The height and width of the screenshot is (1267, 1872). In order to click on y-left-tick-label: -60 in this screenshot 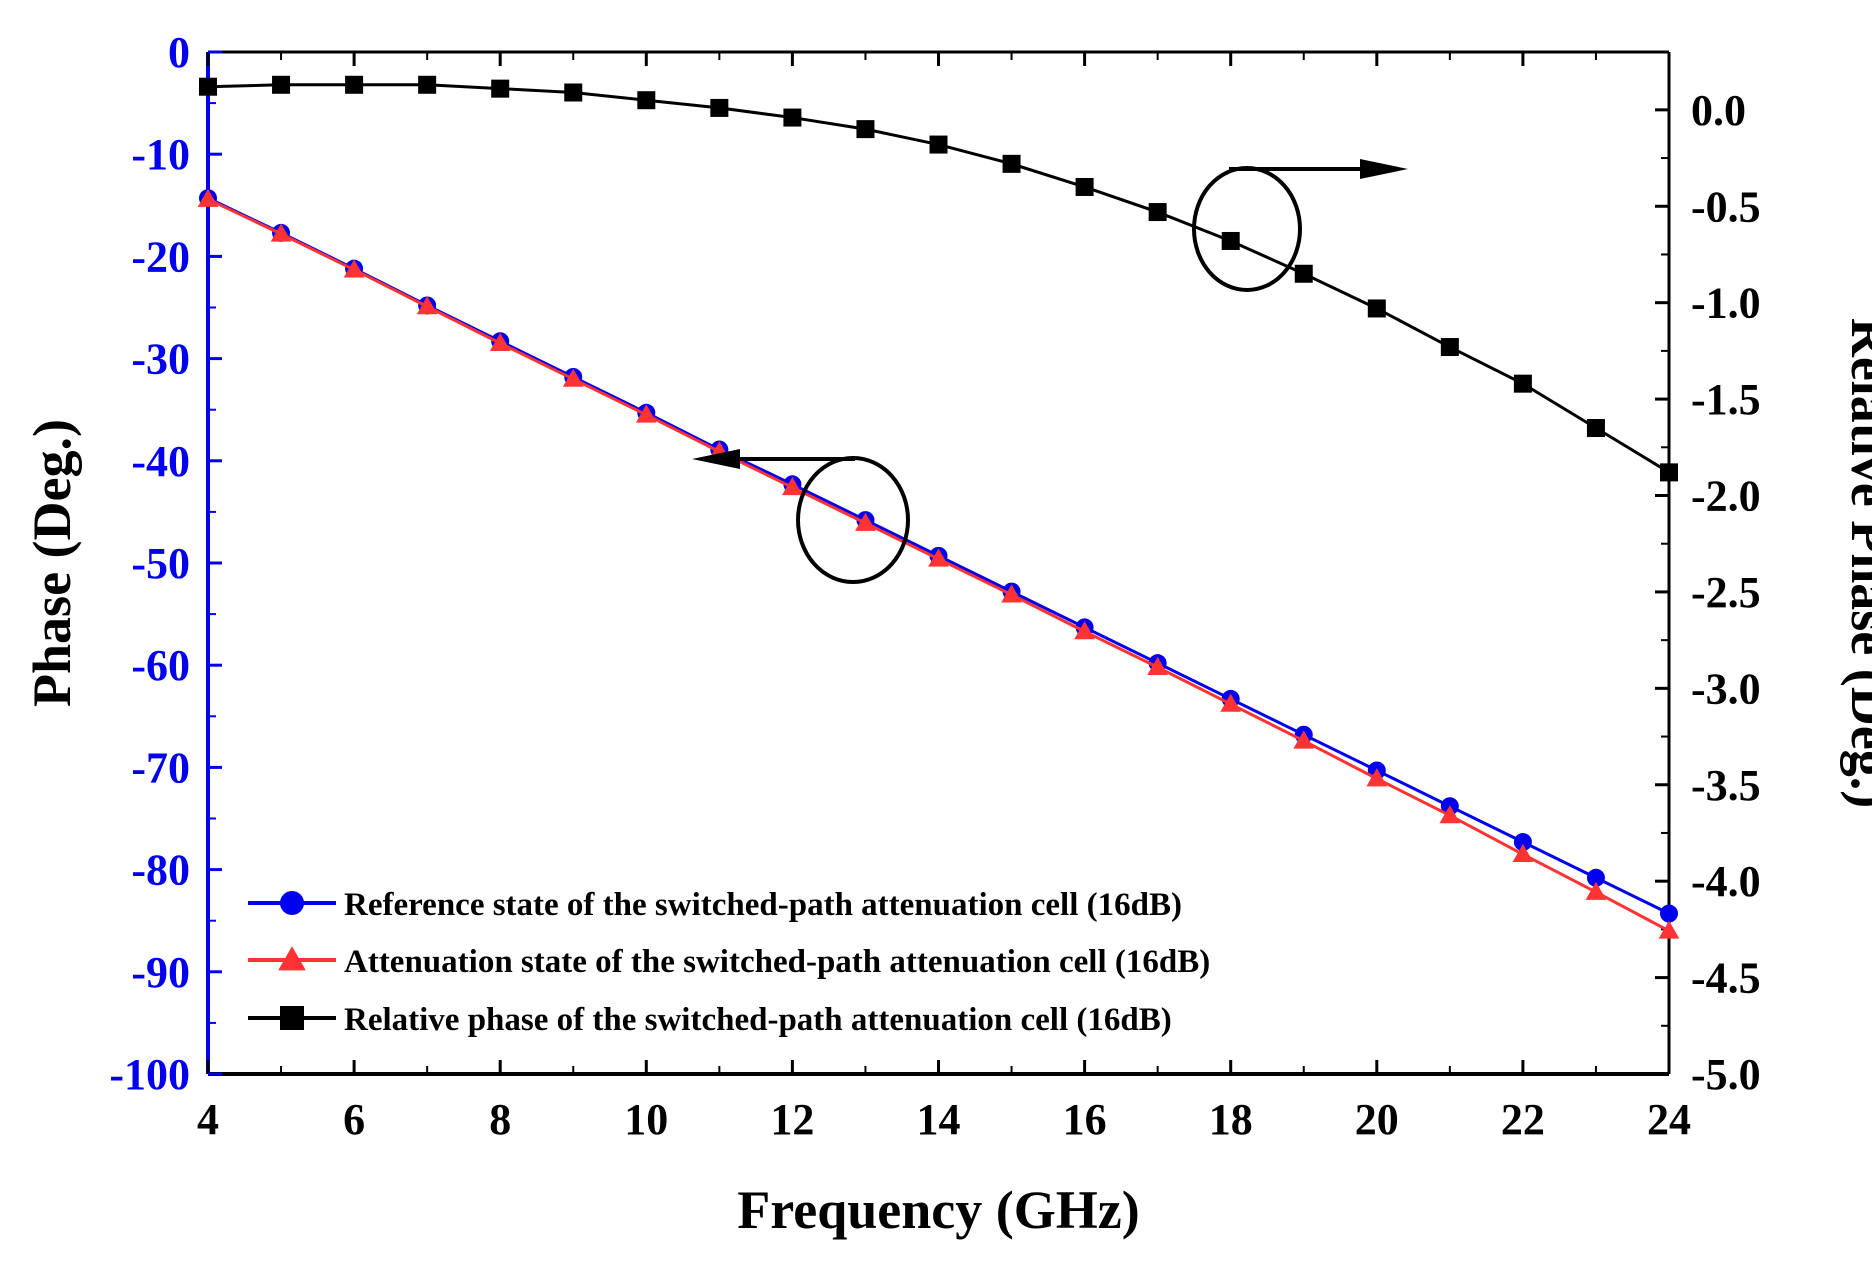, I will do `click(160, 665)`.